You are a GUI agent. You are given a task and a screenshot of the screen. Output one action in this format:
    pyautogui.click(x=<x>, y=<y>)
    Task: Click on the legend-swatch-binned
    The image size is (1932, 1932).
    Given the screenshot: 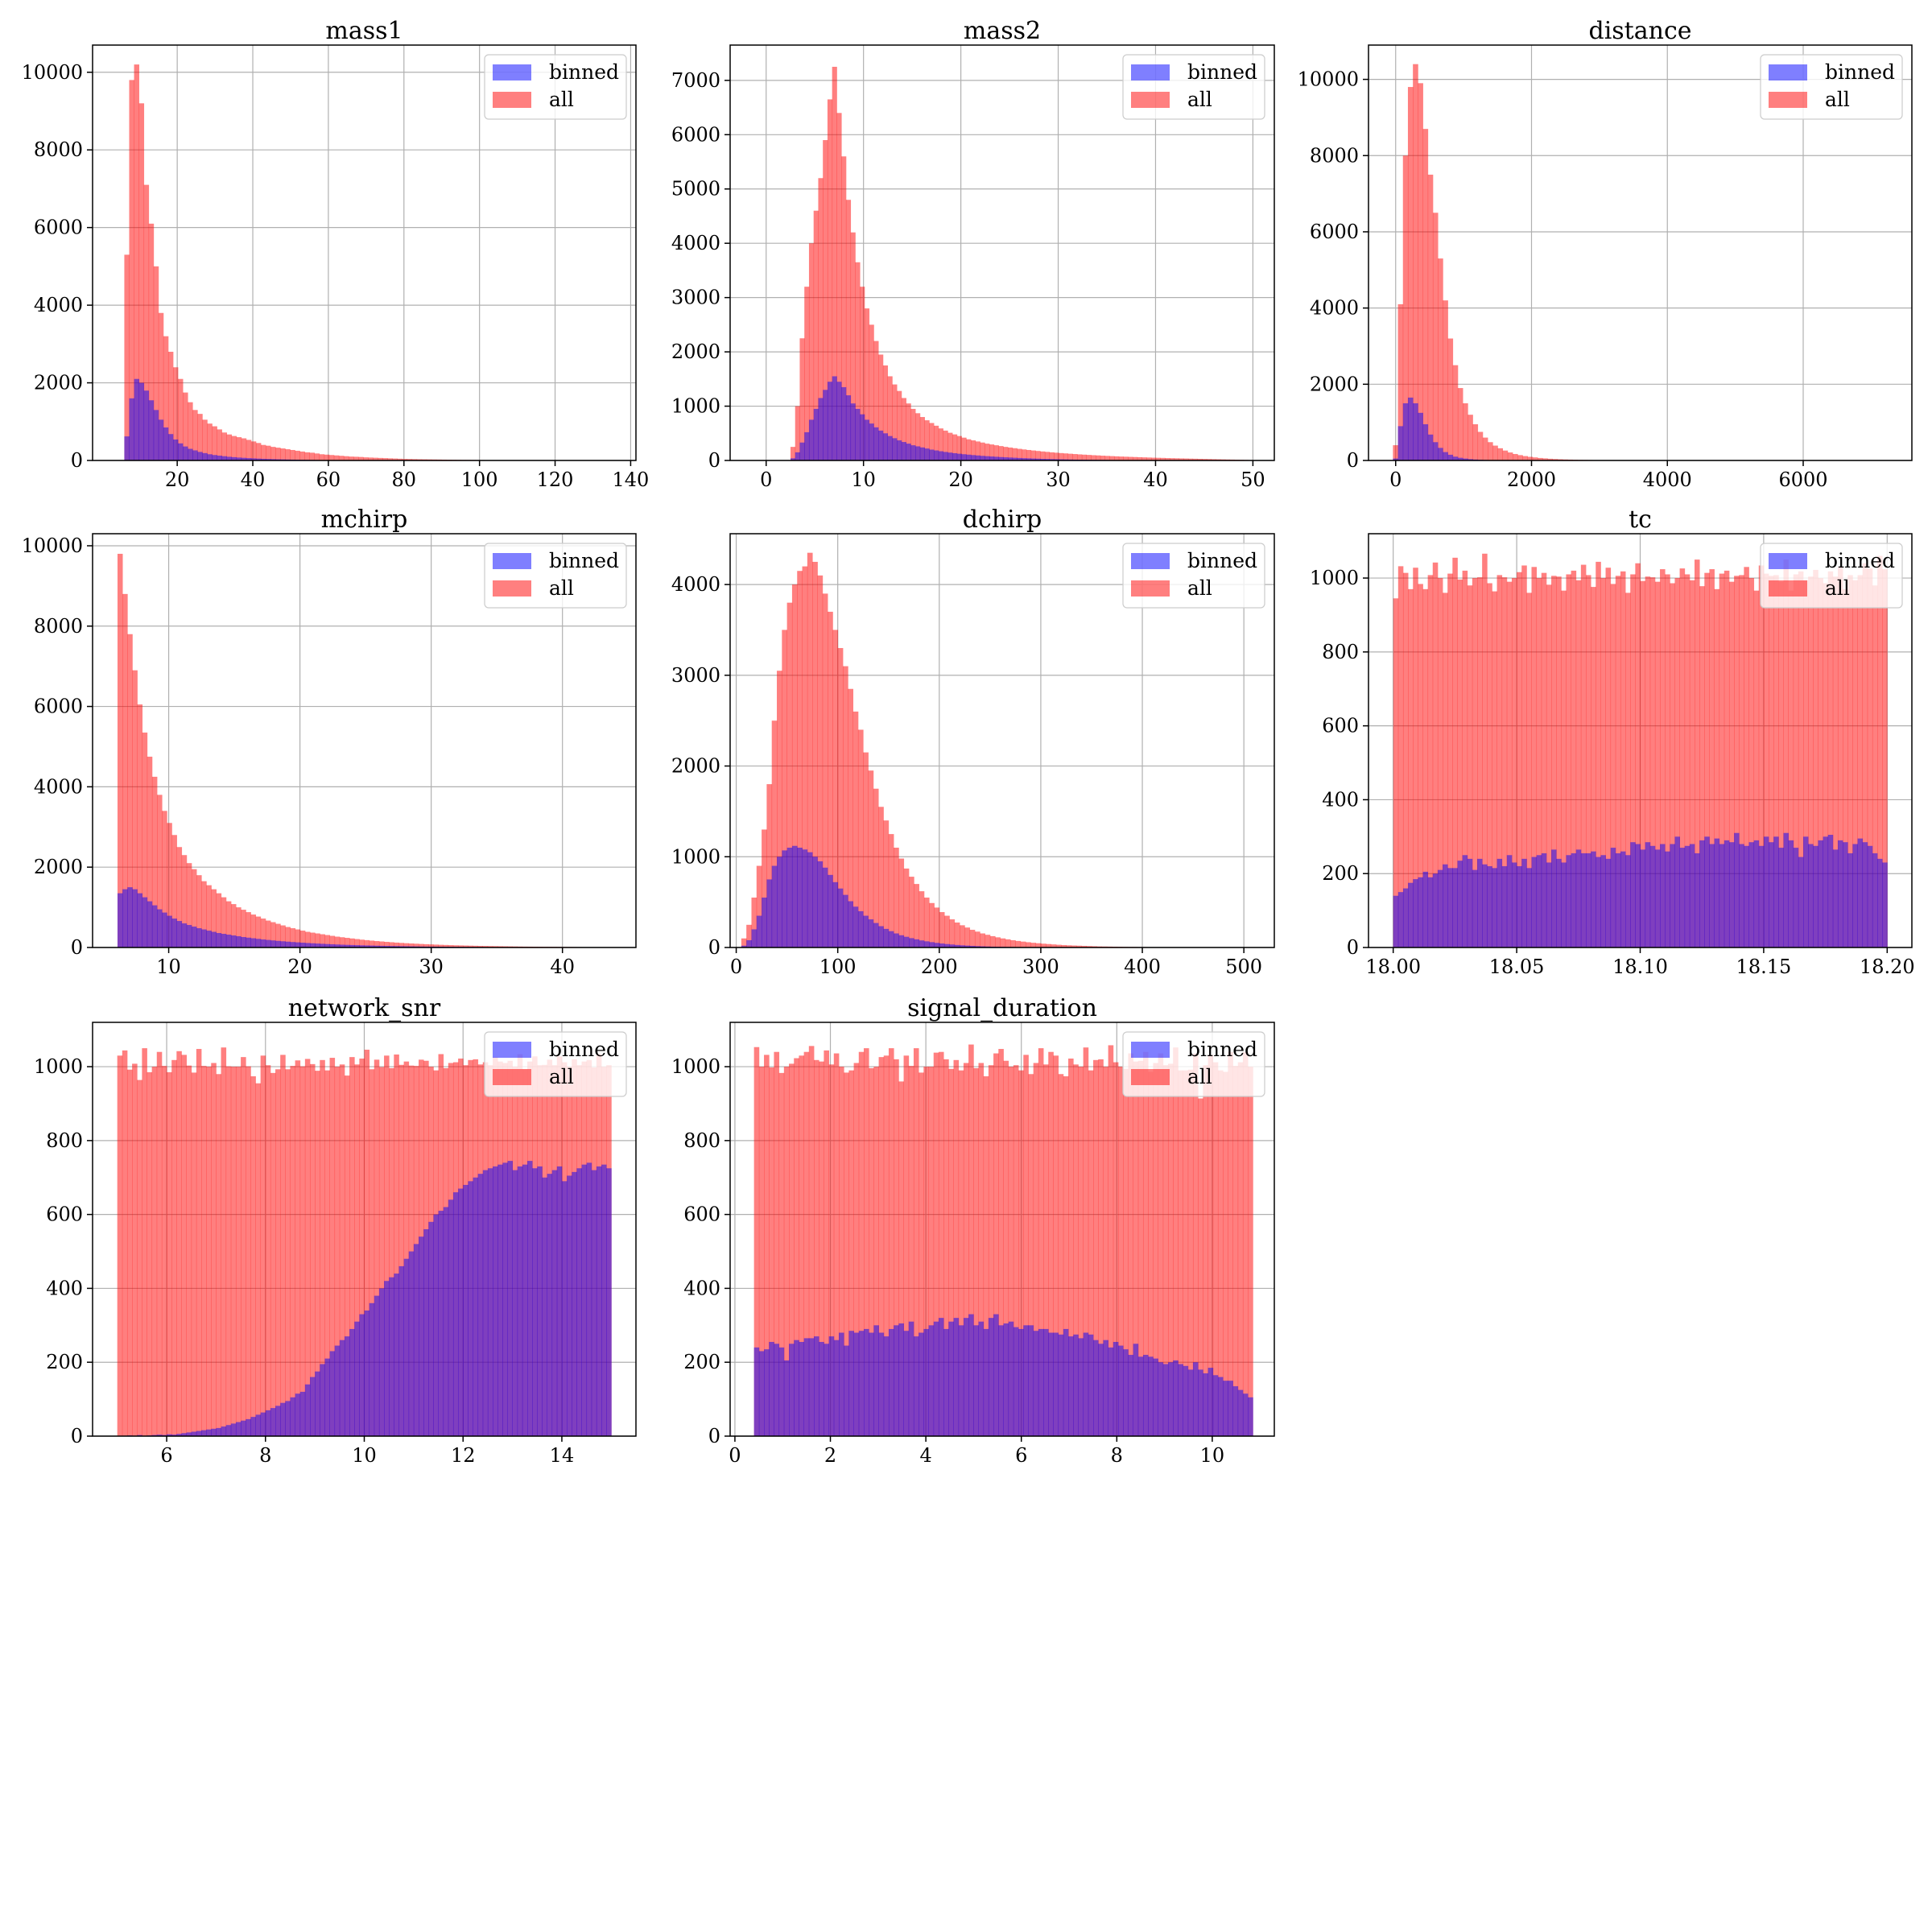 What is the action you would take?
    pyautogui.click(x=1788, y=561)
    